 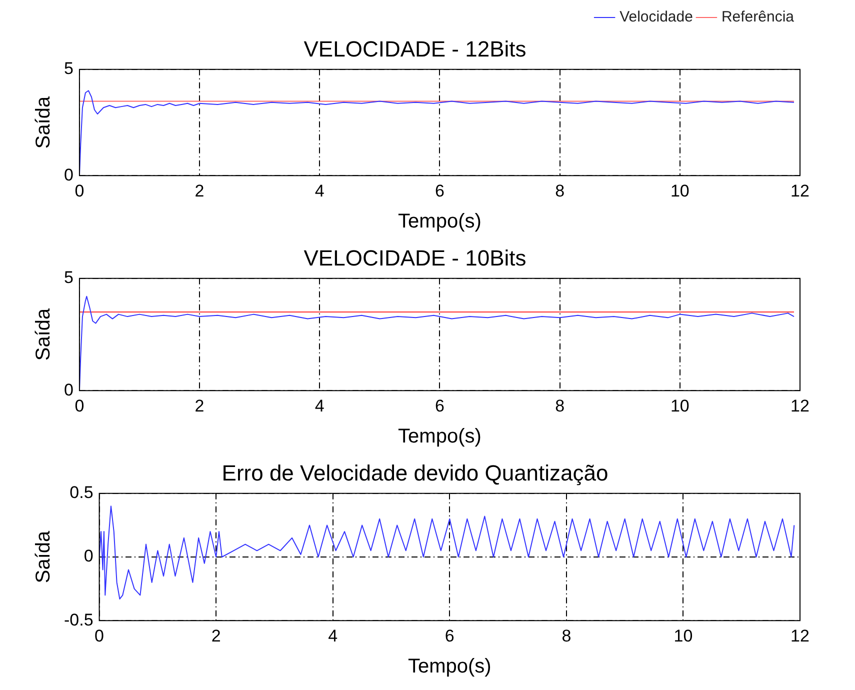 I want to click on chart-title: VELOCIDADE - 12Bits, so click(x=415, y=49).